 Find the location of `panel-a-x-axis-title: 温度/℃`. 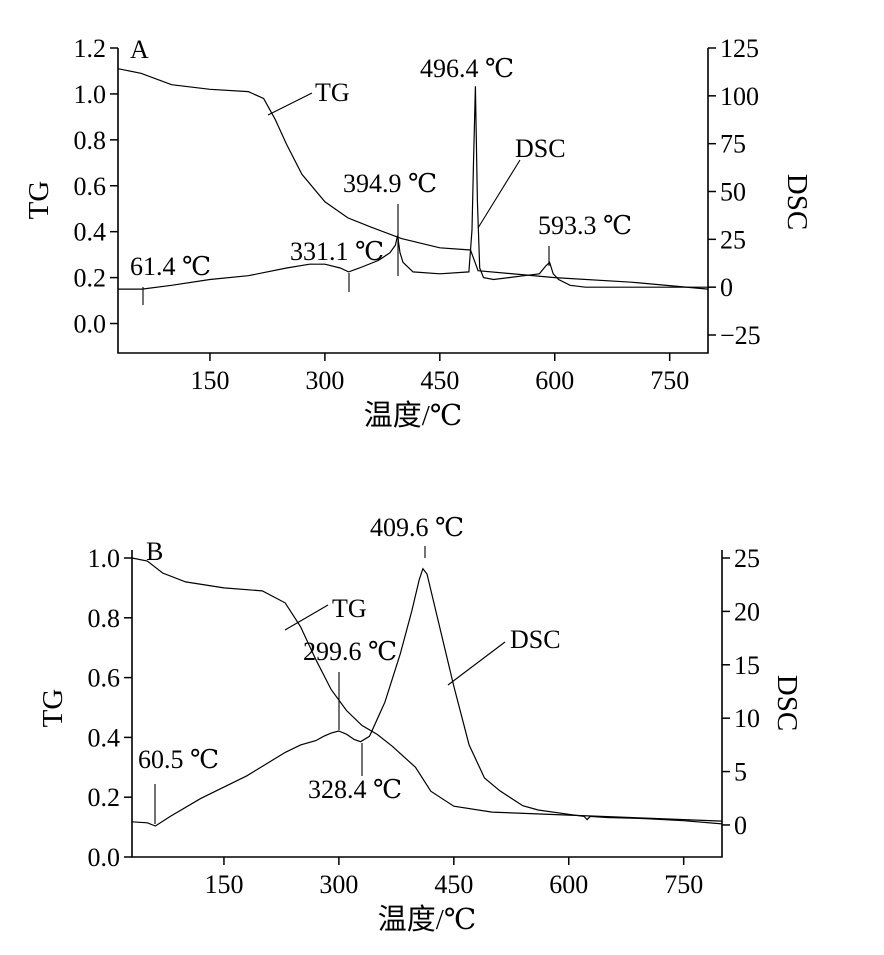

panel-a-x-axis-title: 温度/℃ is located at coordinates (413, 415).